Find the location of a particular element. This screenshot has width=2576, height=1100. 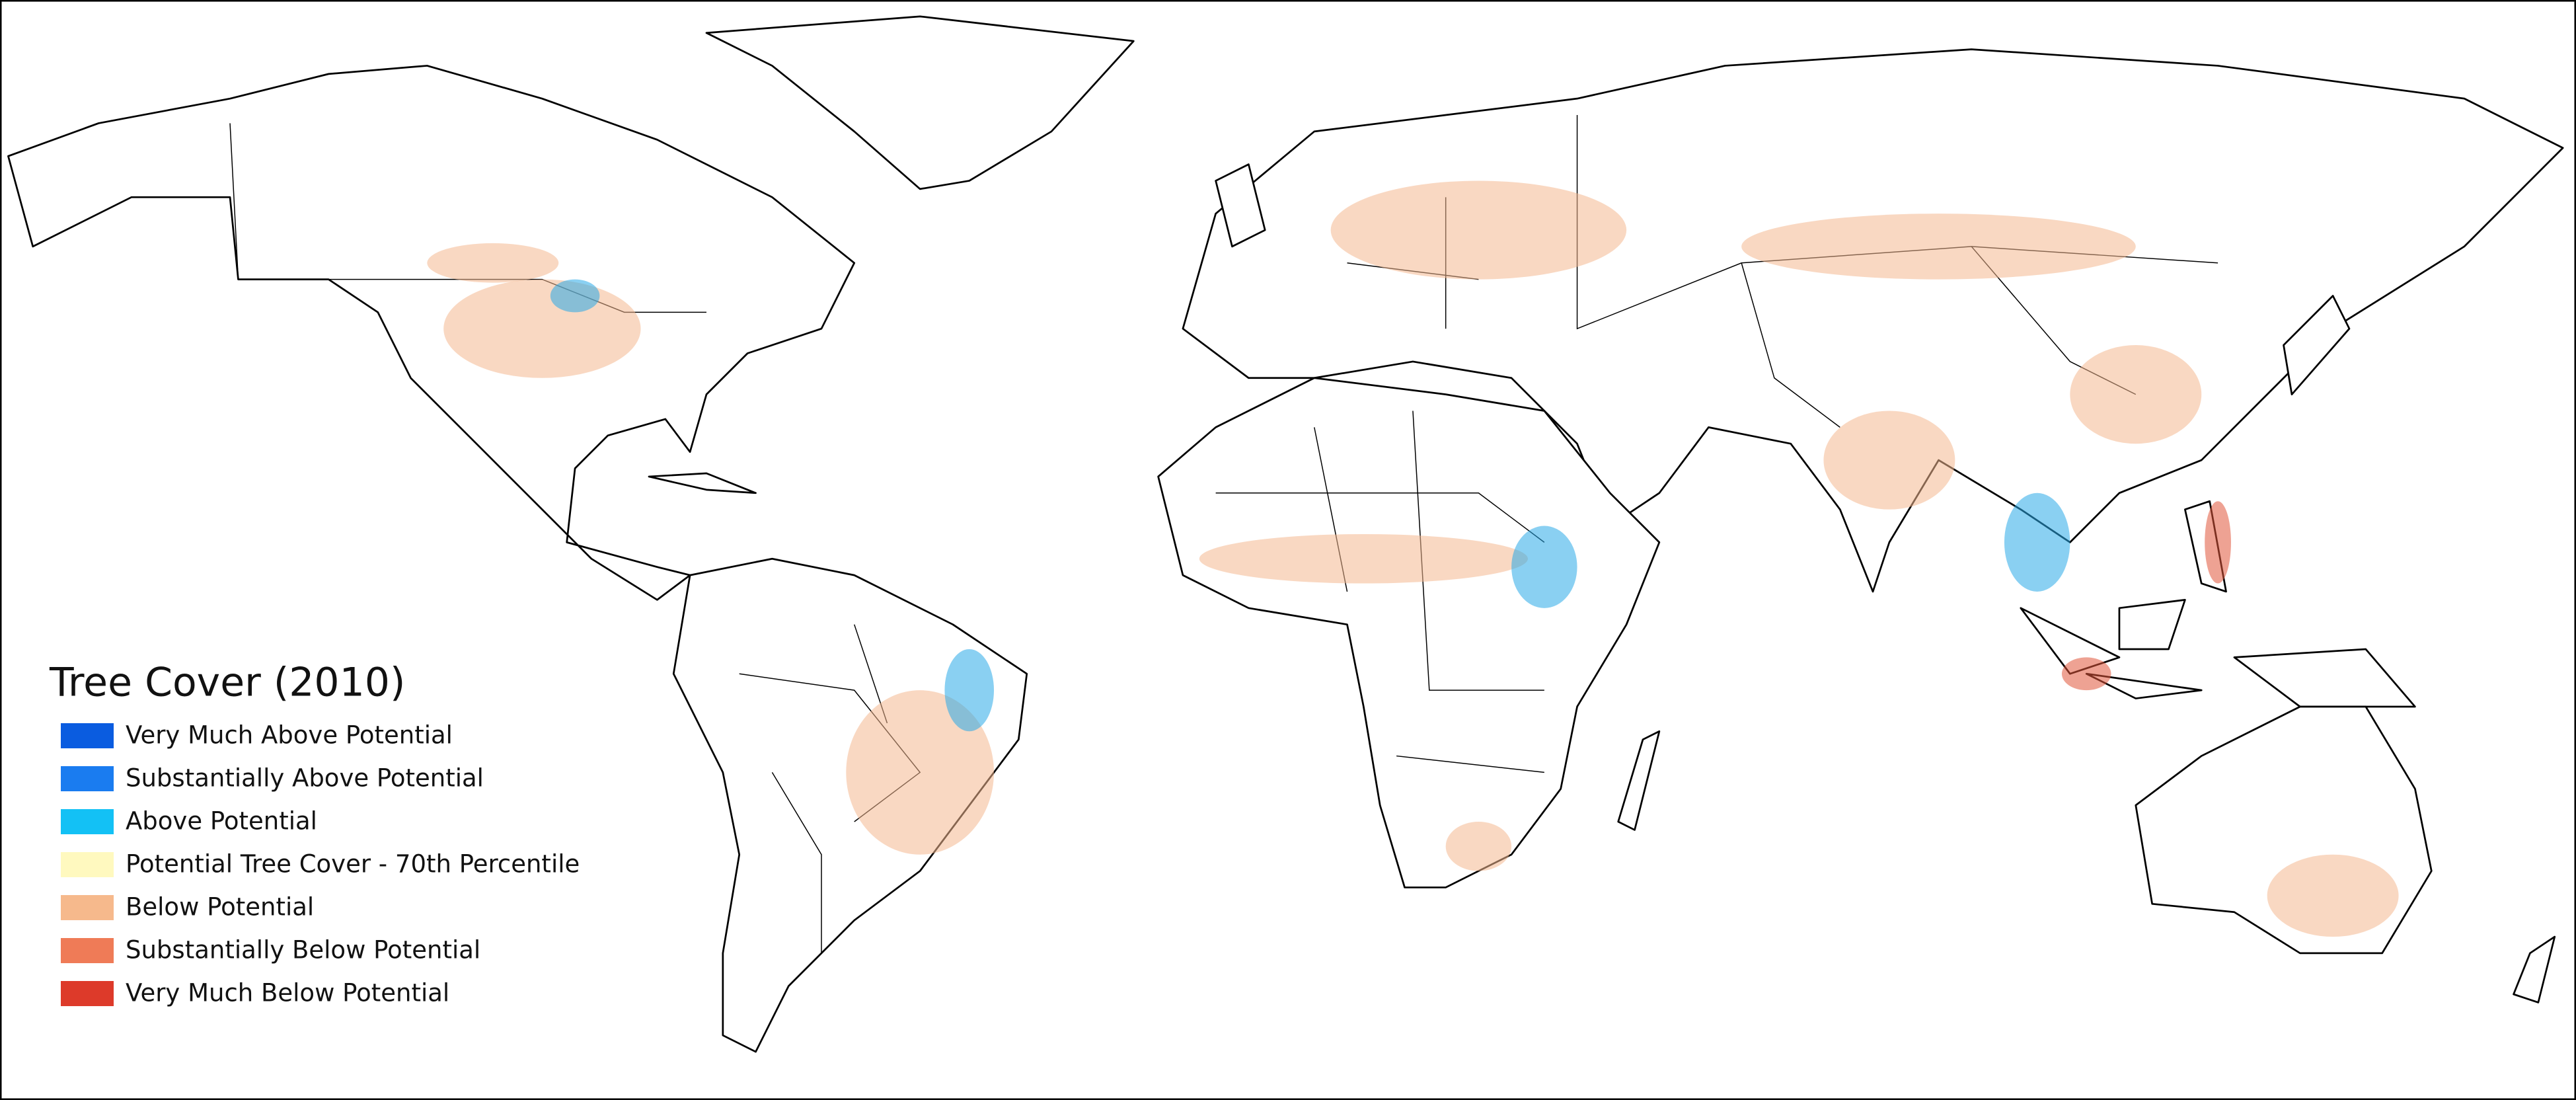

legend-label: Potential Tree Cover - 70th Percentile is located at coordinates (353, 864).